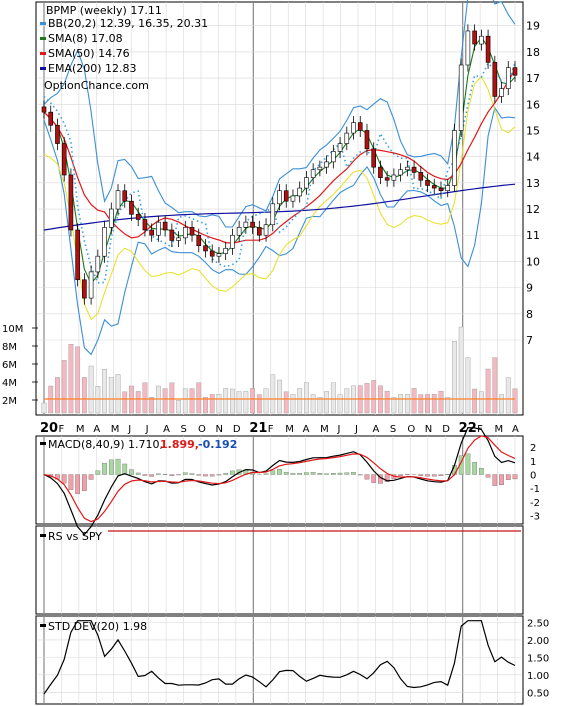 The width and height of the screenshot is (566, 706). Describe the element at coordinates (533, 462) in the screenshot. I see `macd-tick-label: 1` at that location.